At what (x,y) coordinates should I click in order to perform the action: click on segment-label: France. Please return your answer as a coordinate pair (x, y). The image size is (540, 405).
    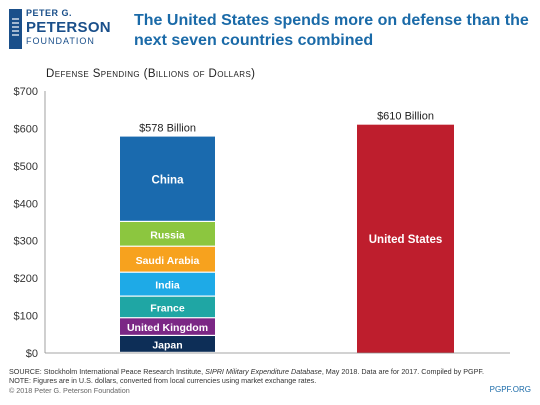
    Looking at the image, I should click on (167, 309).